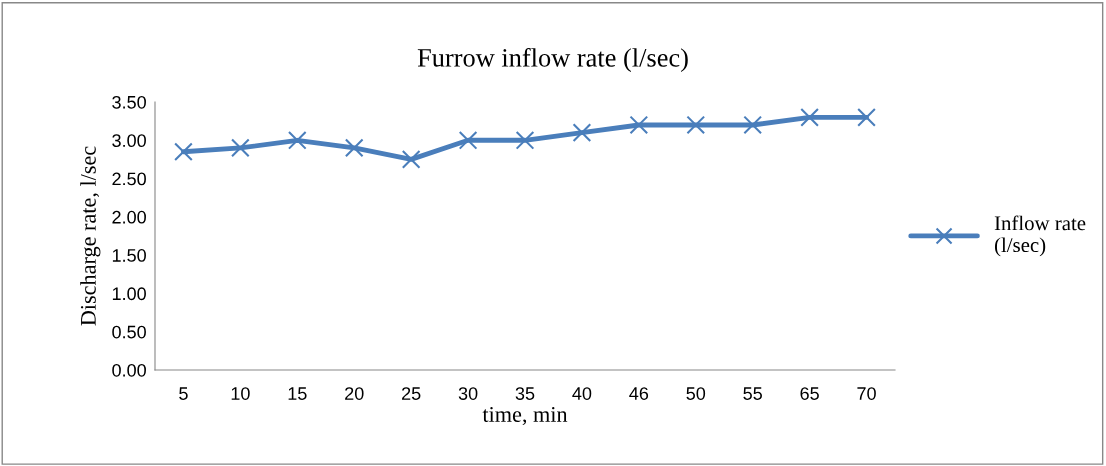 This screenshot has height=466, width=1106. Describe the element at coordinates (866, 393) in the screenshot. I see `x-tick-label: 70` at that location.